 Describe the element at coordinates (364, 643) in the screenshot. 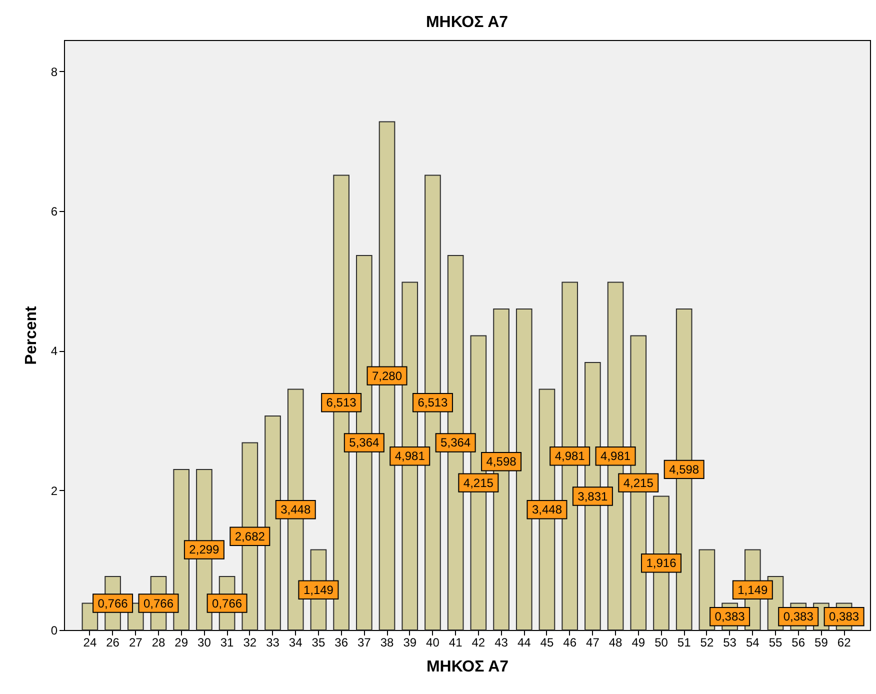

I see `x-tick-label: 37` at that location.